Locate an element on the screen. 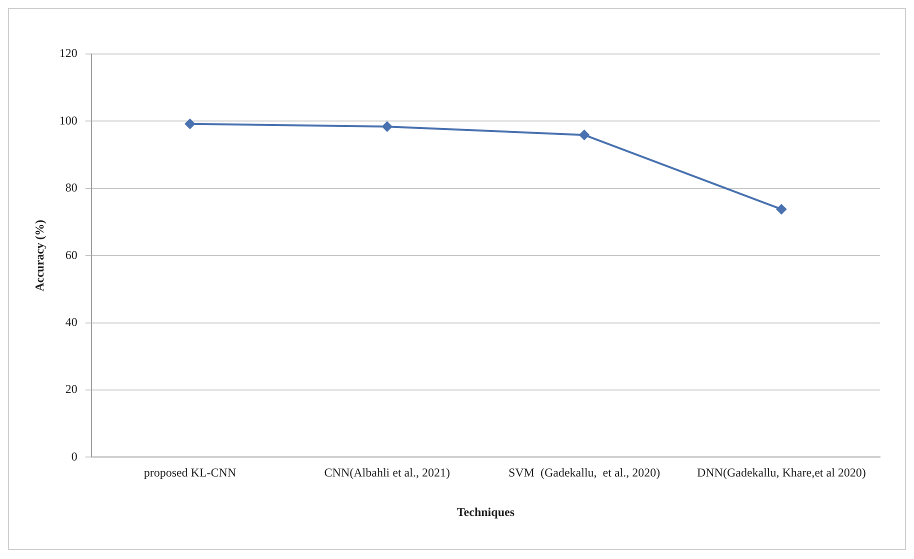  y-tick-label: 80 is located at coordinates (71, 187).